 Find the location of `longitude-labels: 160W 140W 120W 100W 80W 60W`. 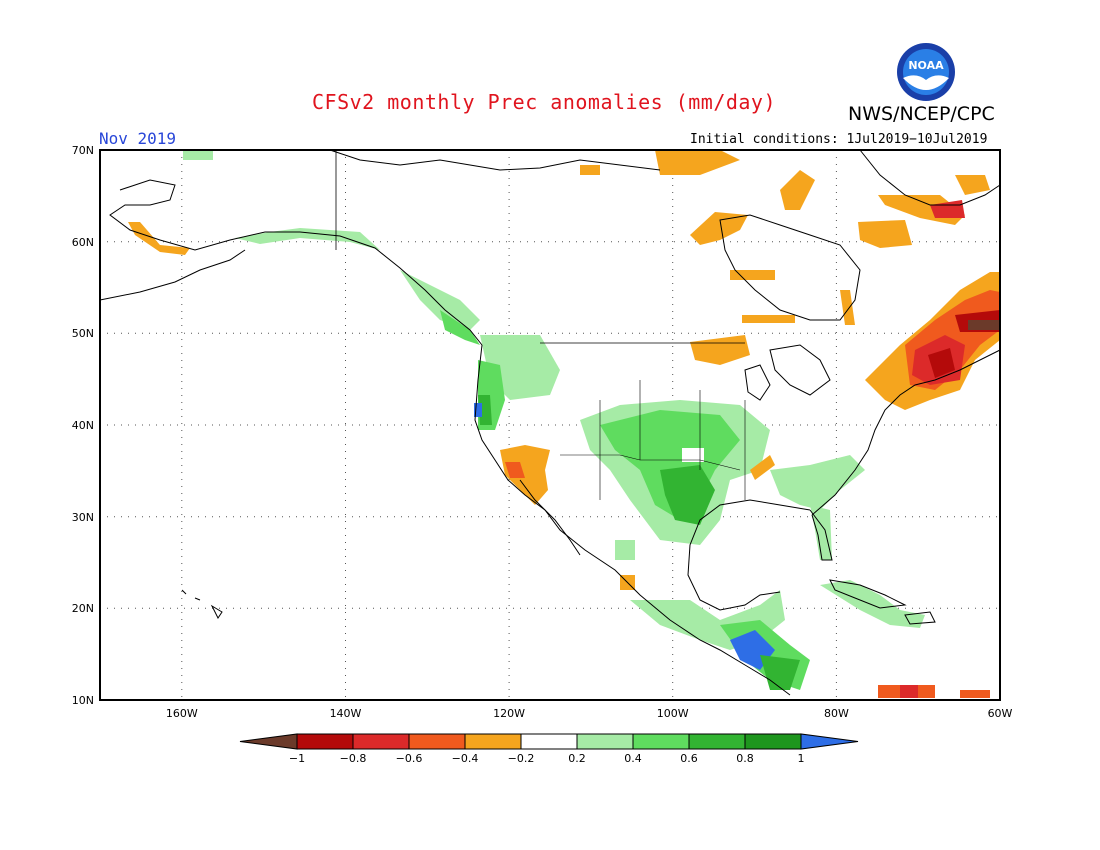

longitude-labels: 160W 140W 120W 100W 80W 60W is located at coordinates (589, 713).